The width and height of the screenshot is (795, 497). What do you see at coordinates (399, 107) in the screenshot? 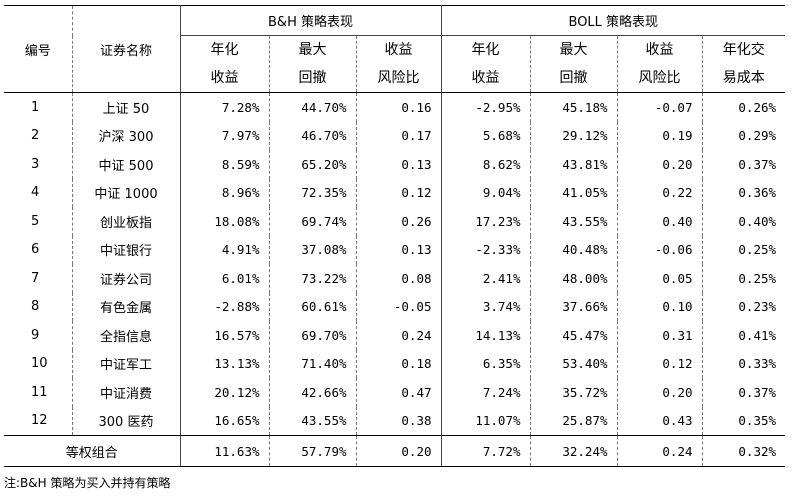
I see `row-bh-return-risk: 0.16` at bounding box center [399, 107].